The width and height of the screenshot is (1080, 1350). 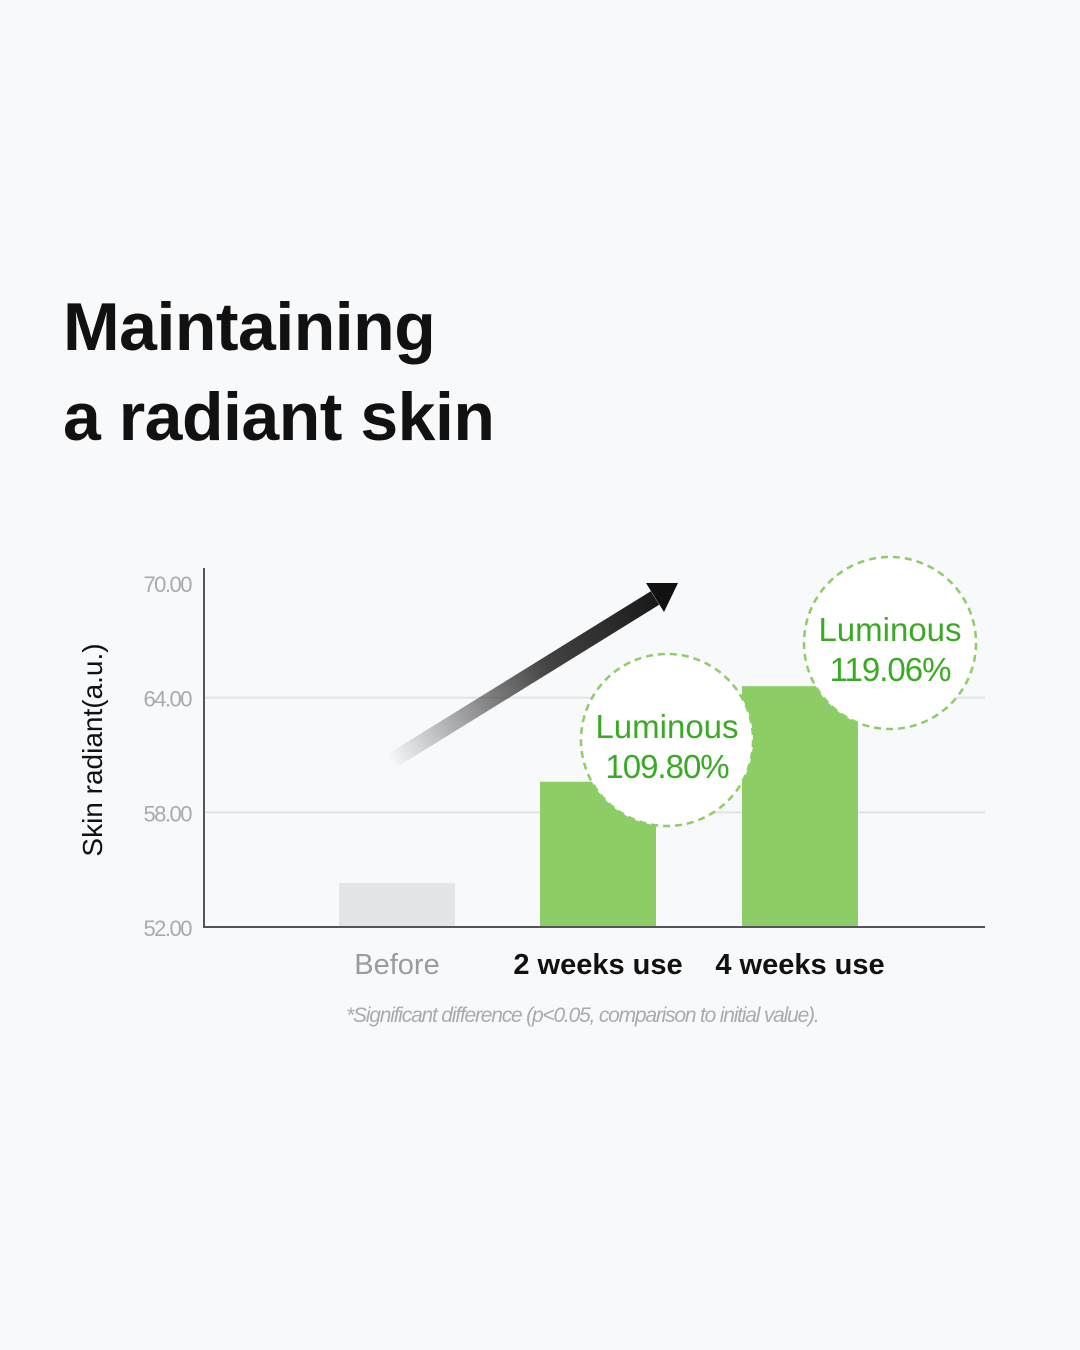 What do you see at coordinates (167, 584) in the screenshot?
I see `y-tick-label: 70.00` at bounding box center [167, 584].